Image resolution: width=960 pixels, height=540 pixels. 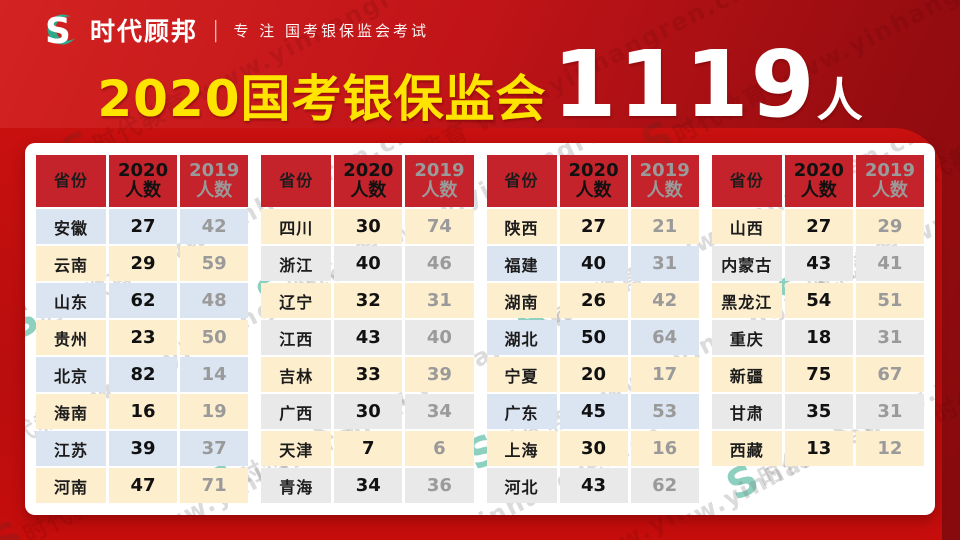 What do you see at coordinates (367, 374) in the screenshot?
I see `table-row: 吉林 33 39` at bounding box center [367, 374].